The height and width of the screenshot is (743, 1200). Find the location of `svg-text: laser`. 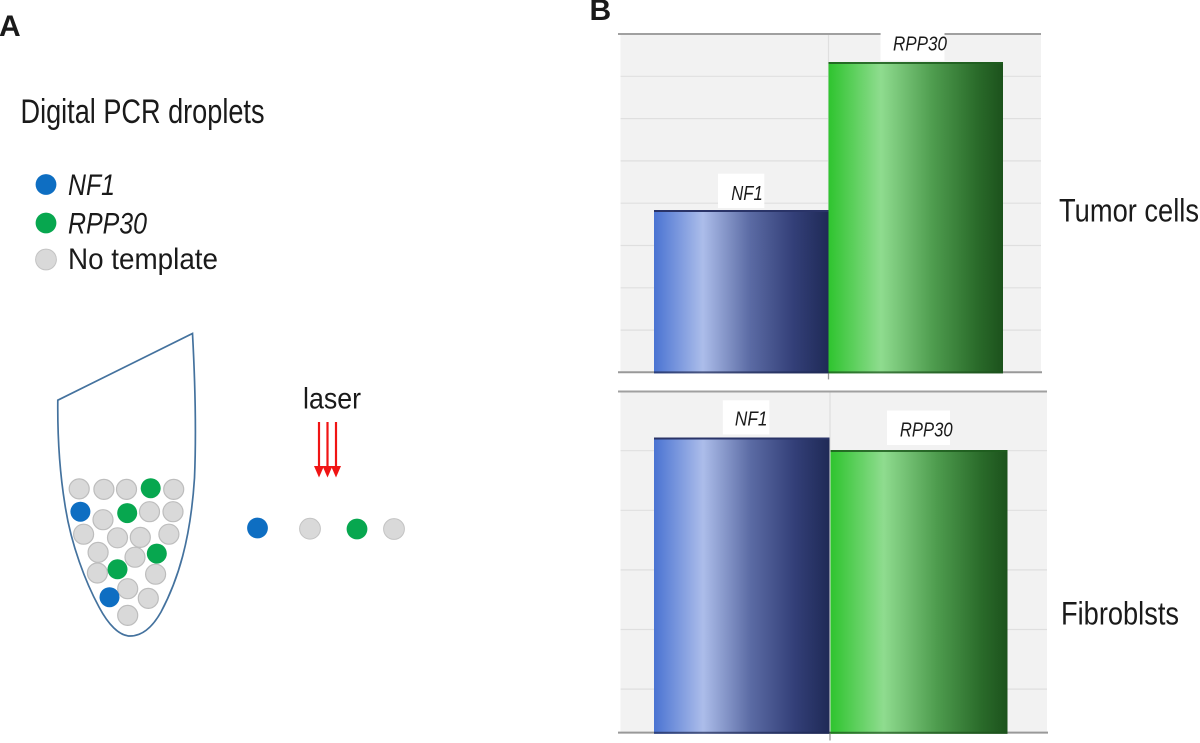

svg-text: laser is located at coordinates (332, 398).